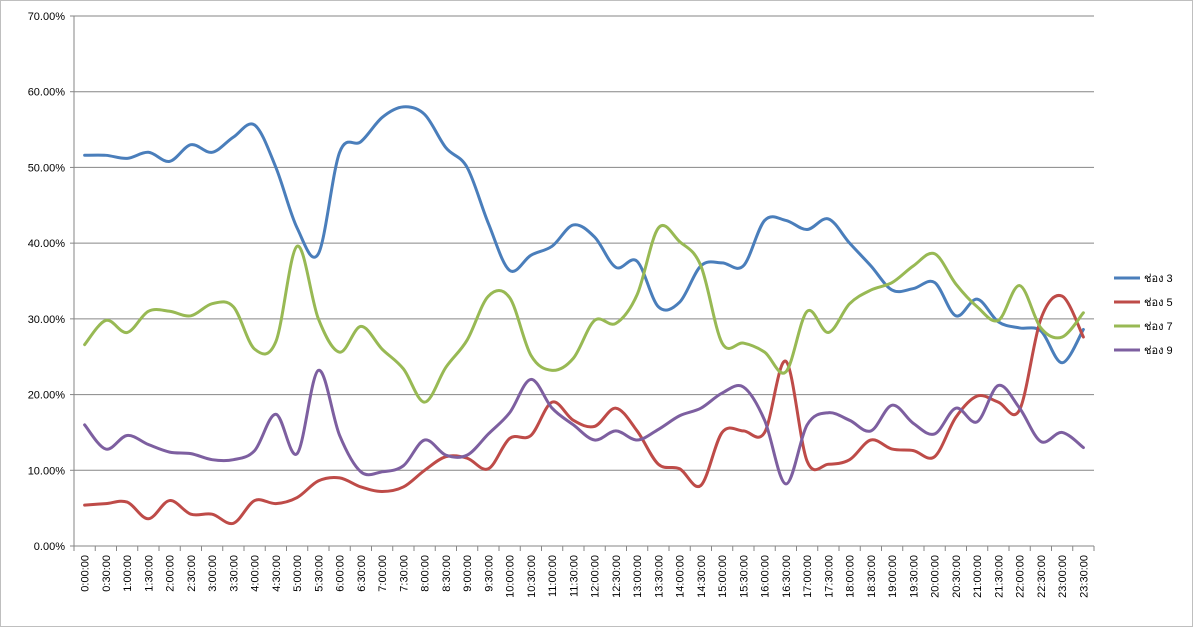 The height and width of the screenshot is (631, 1193). What do you see at coordinates (277, 573) in the screenshot?
I see `x-tick-label: 4:30:00` at bounding box center [277, 573].